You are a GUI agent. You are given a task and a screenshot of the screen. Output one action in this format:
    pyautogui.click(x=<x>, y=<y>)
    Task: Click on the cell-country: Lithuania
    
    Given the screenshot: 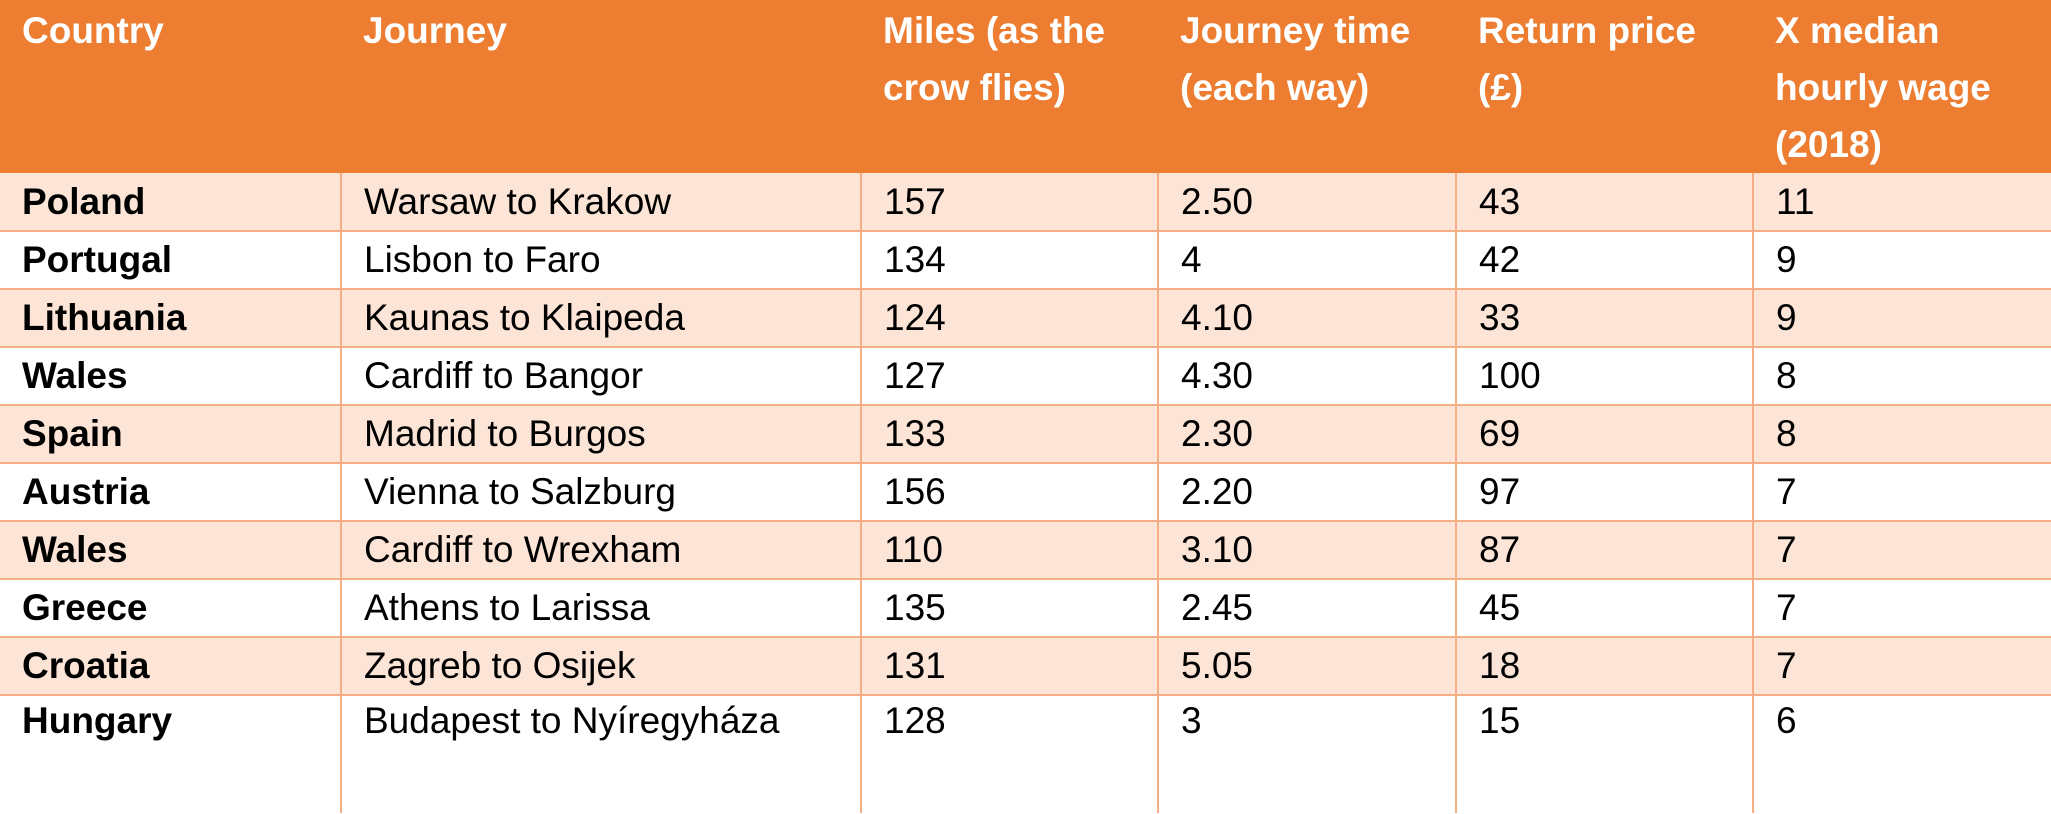 What is the action you would take?
    pyautogui.click(x=171, y=318)
    